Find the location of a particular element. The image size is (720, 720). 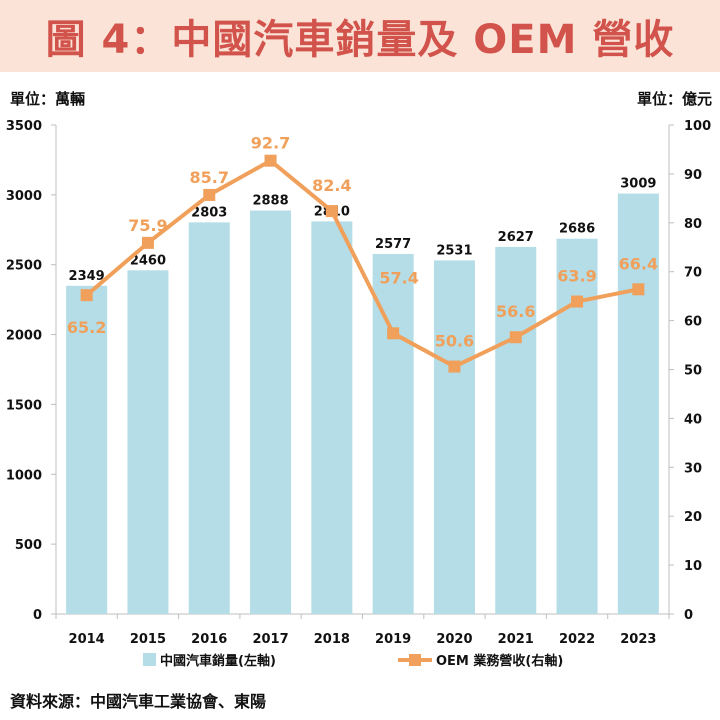

x-axis-label: 2020 is located at coordinates (454, 639).